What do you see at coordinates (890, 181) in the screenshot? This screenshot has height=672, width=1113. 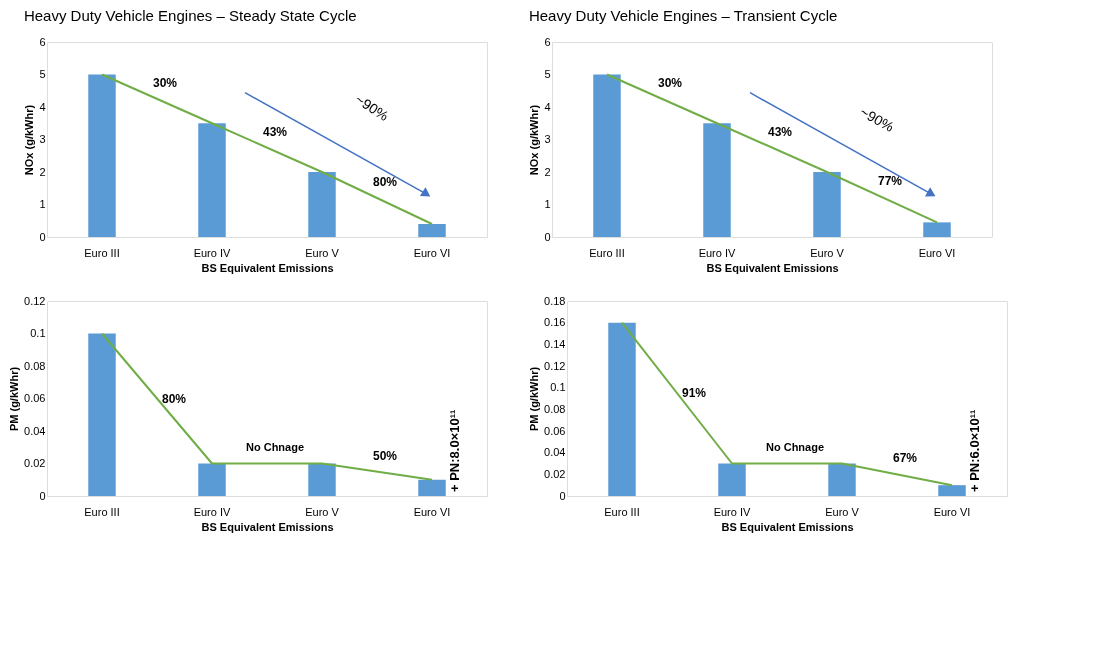 I see `annotation: 77%` at bounding box center [890, 181].